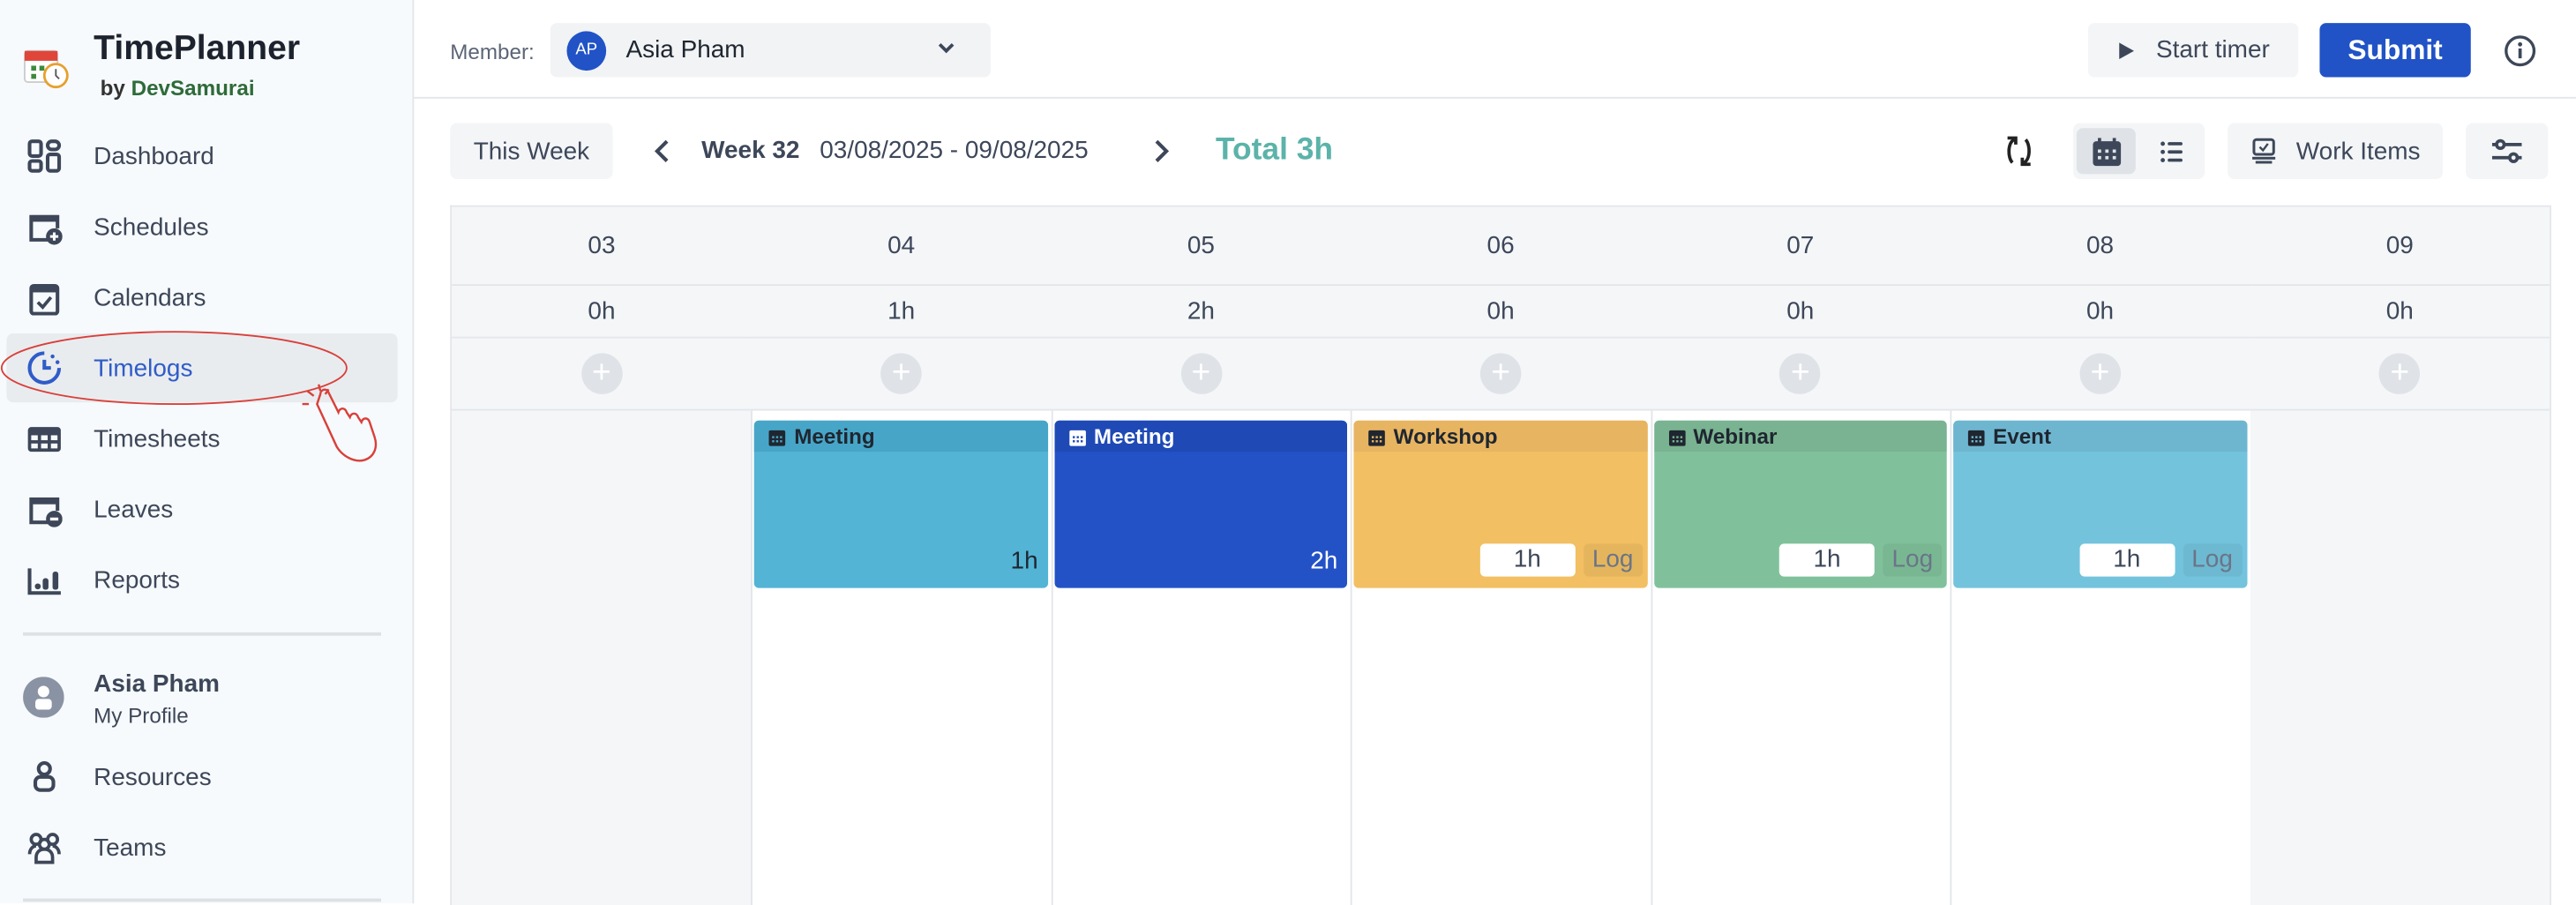  What do you see at coordinates (47, 69) in the screenshot?
I see `logo-icon` at bounding box center [47, 69].